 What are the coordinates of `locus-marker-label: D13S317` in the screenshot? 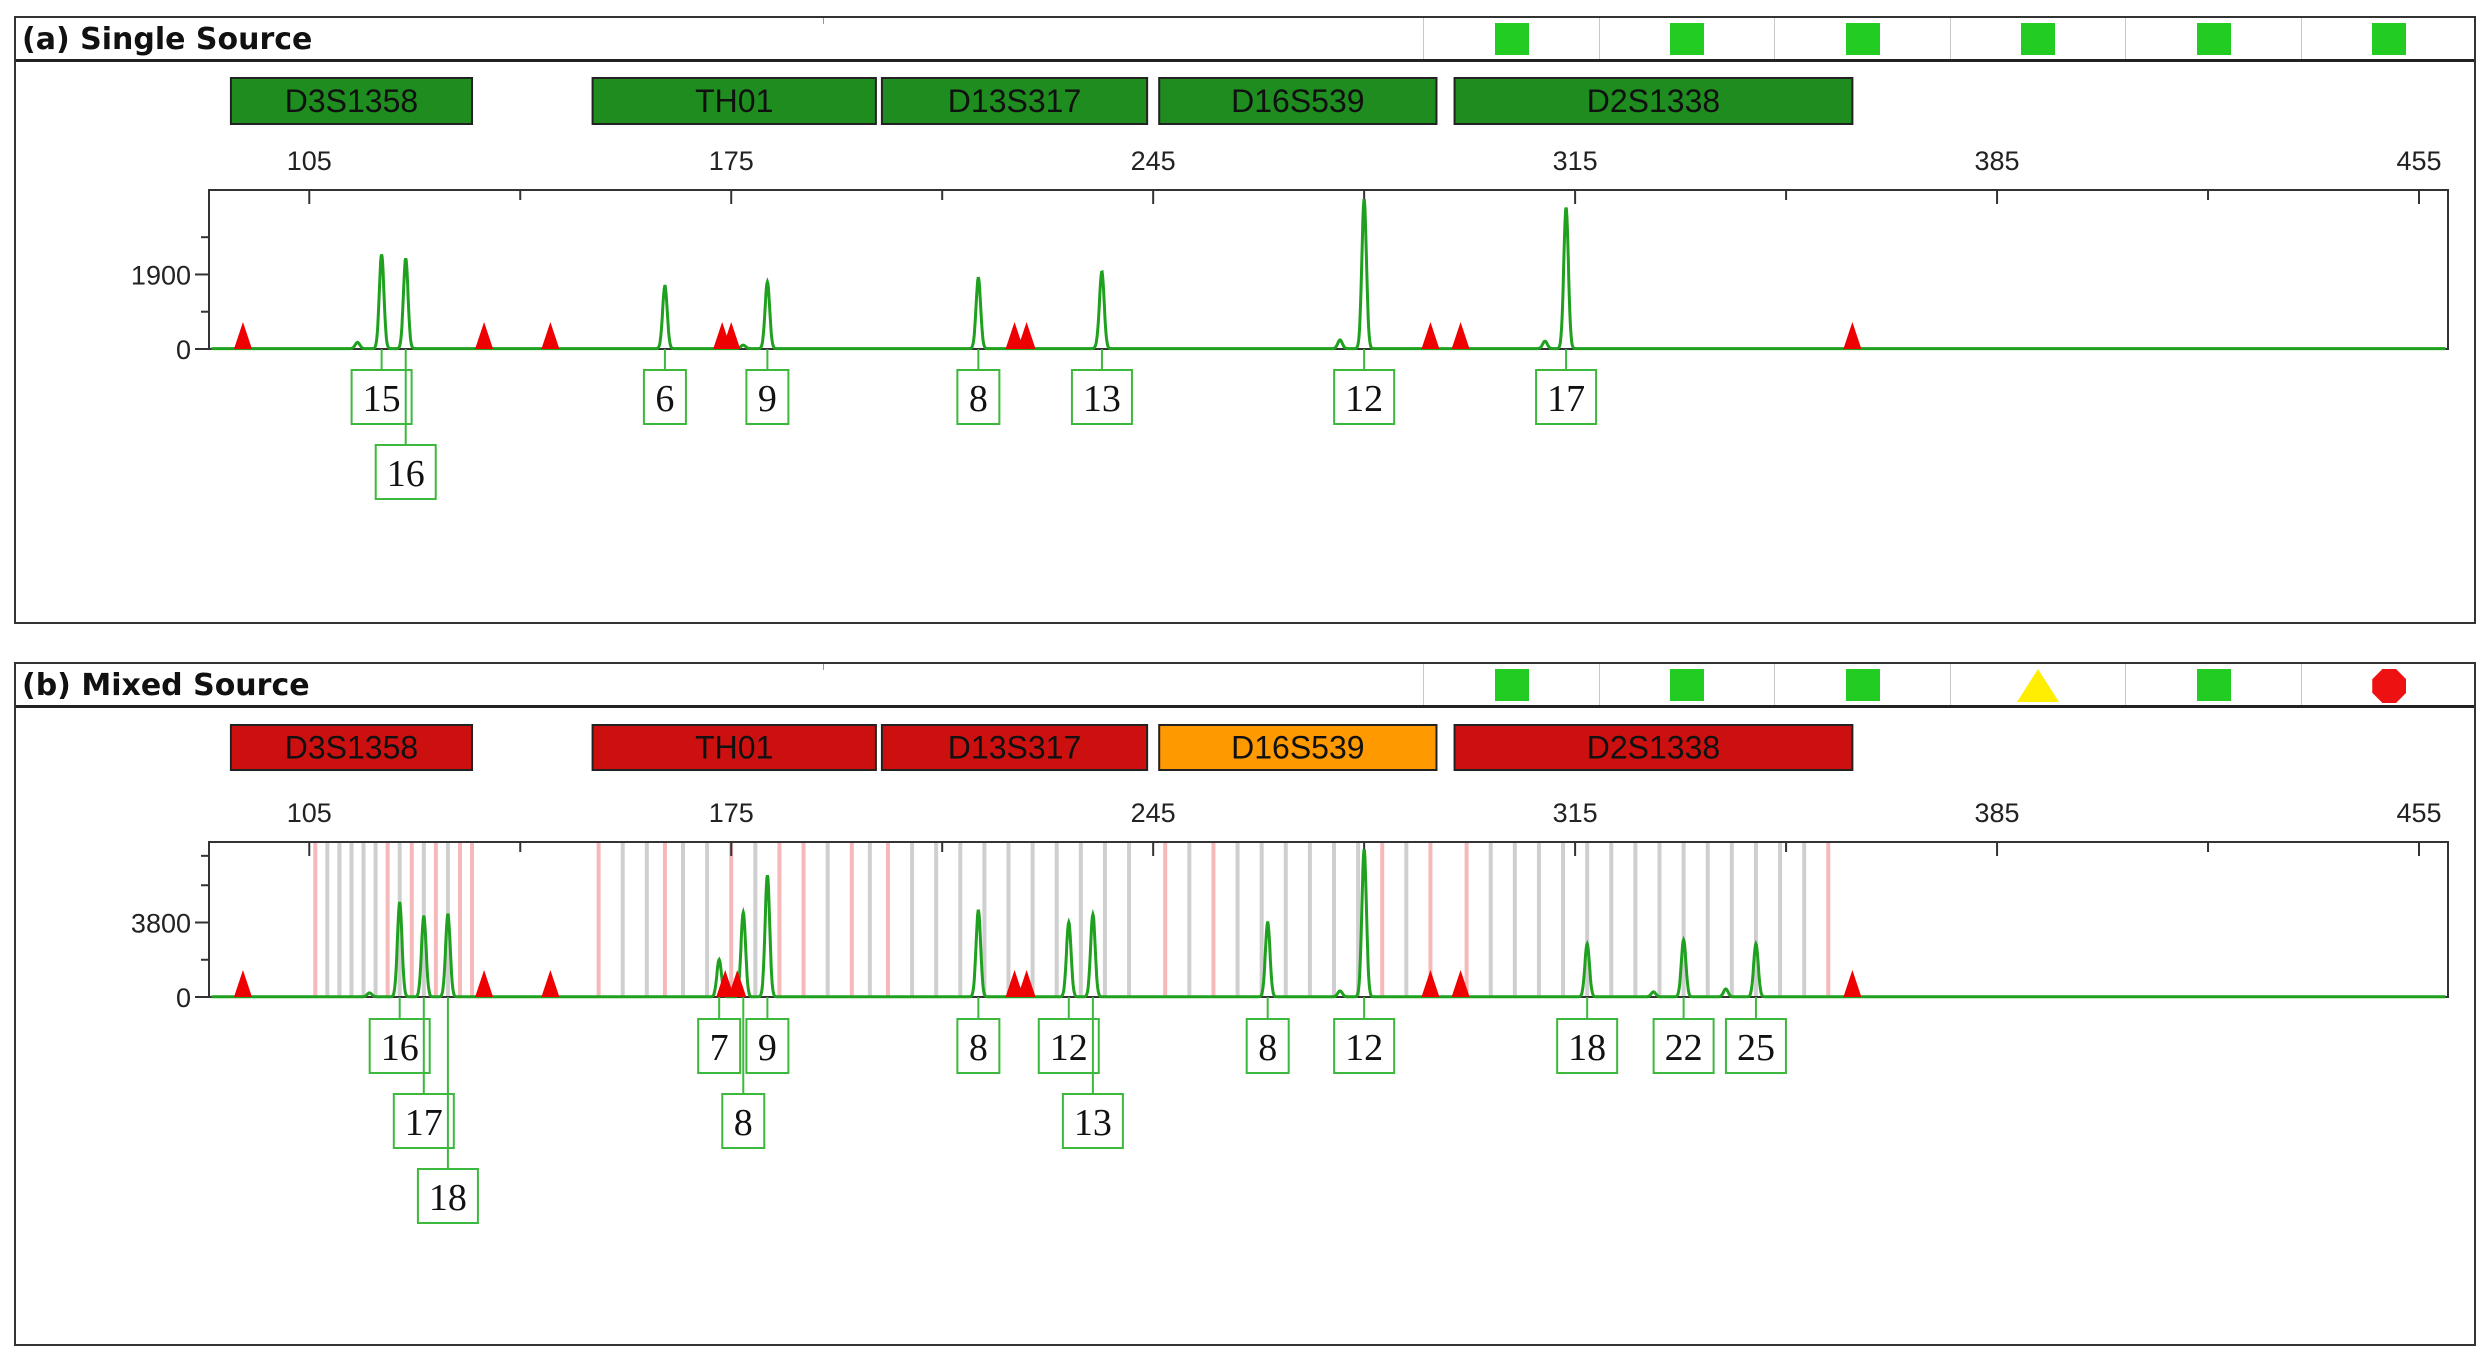 It's located at (1014, 101).